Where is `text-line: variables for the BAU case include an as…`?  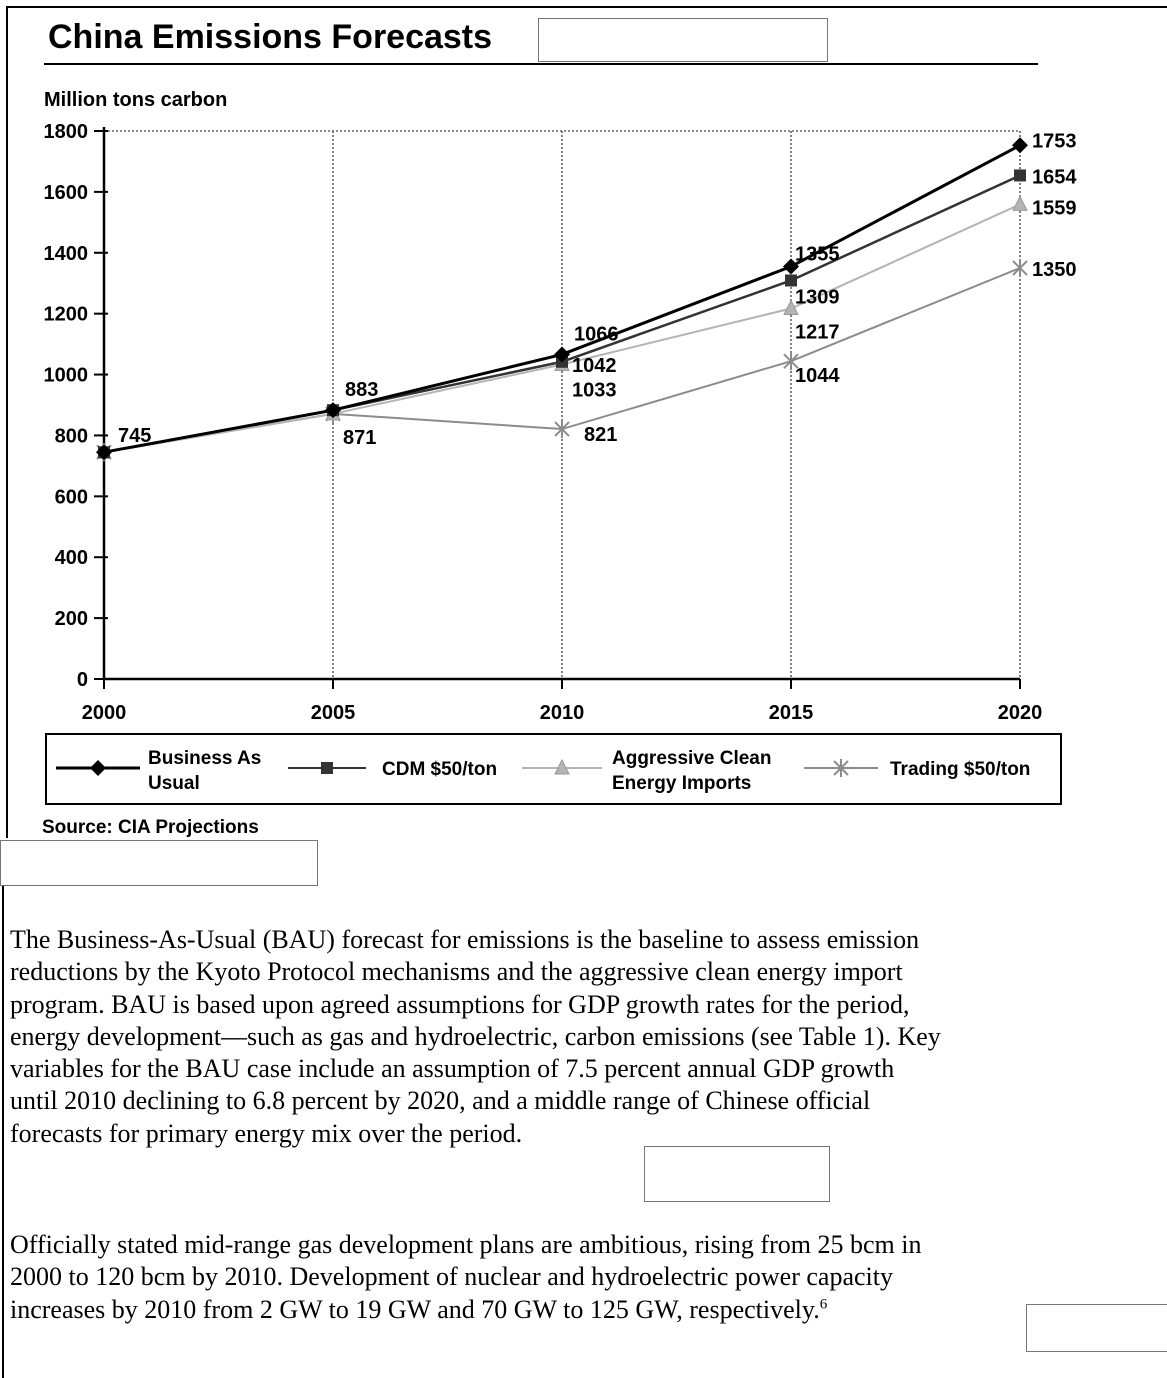
text-line: variables for the BAU case include an as… is located at coordinates (587, 1069).